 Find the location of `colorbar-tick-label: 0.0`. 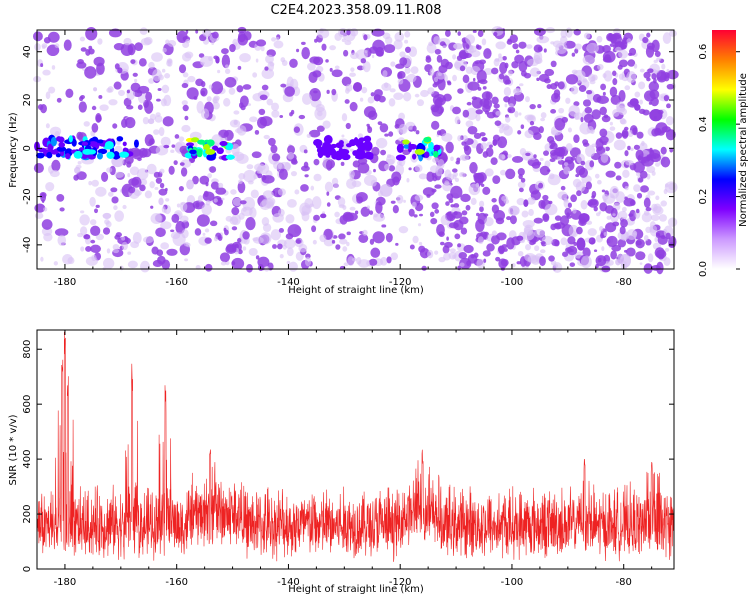

colorbar-tick-label: 0.0 is located at coordinates (703, 269).